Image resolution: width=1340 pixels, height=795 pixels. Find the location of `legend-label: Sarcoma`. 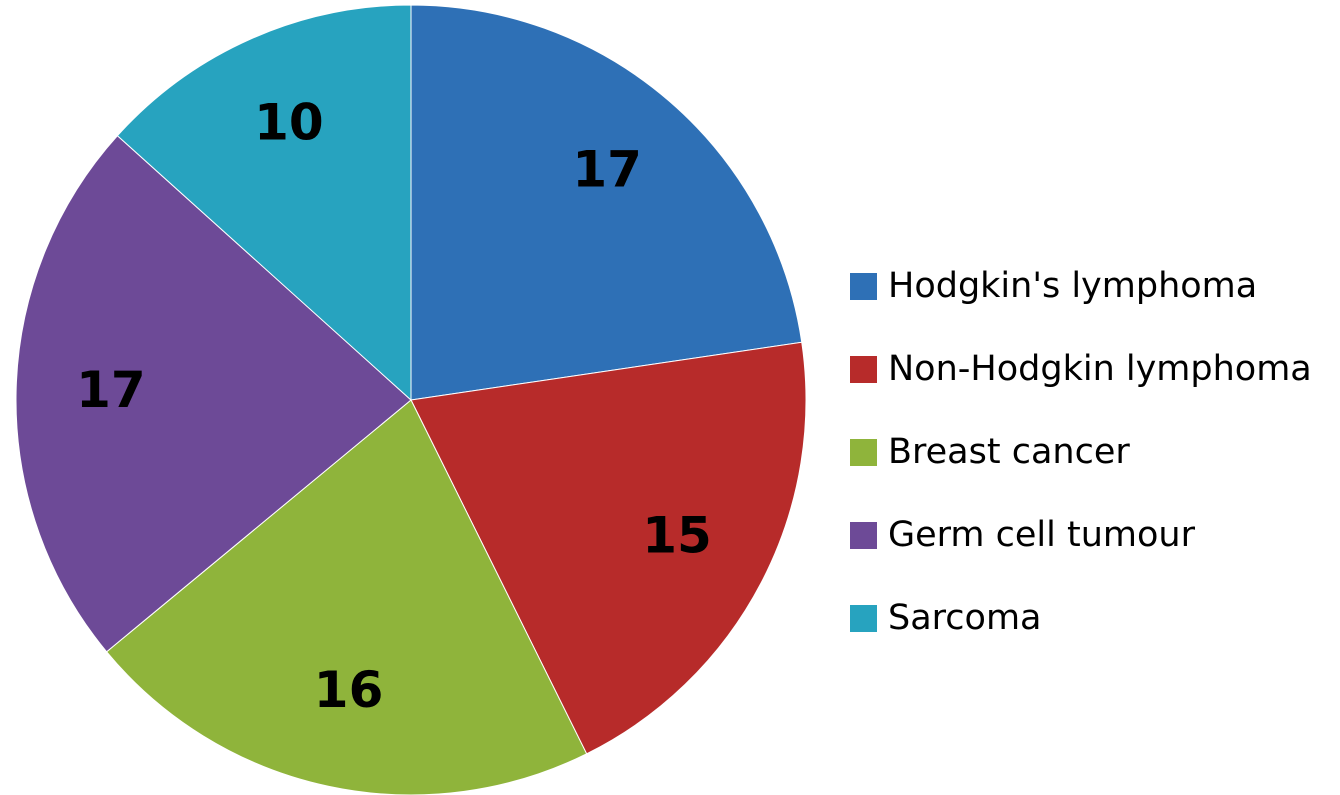

legend-label: Sarcoma is located at coordinates (964, 618).